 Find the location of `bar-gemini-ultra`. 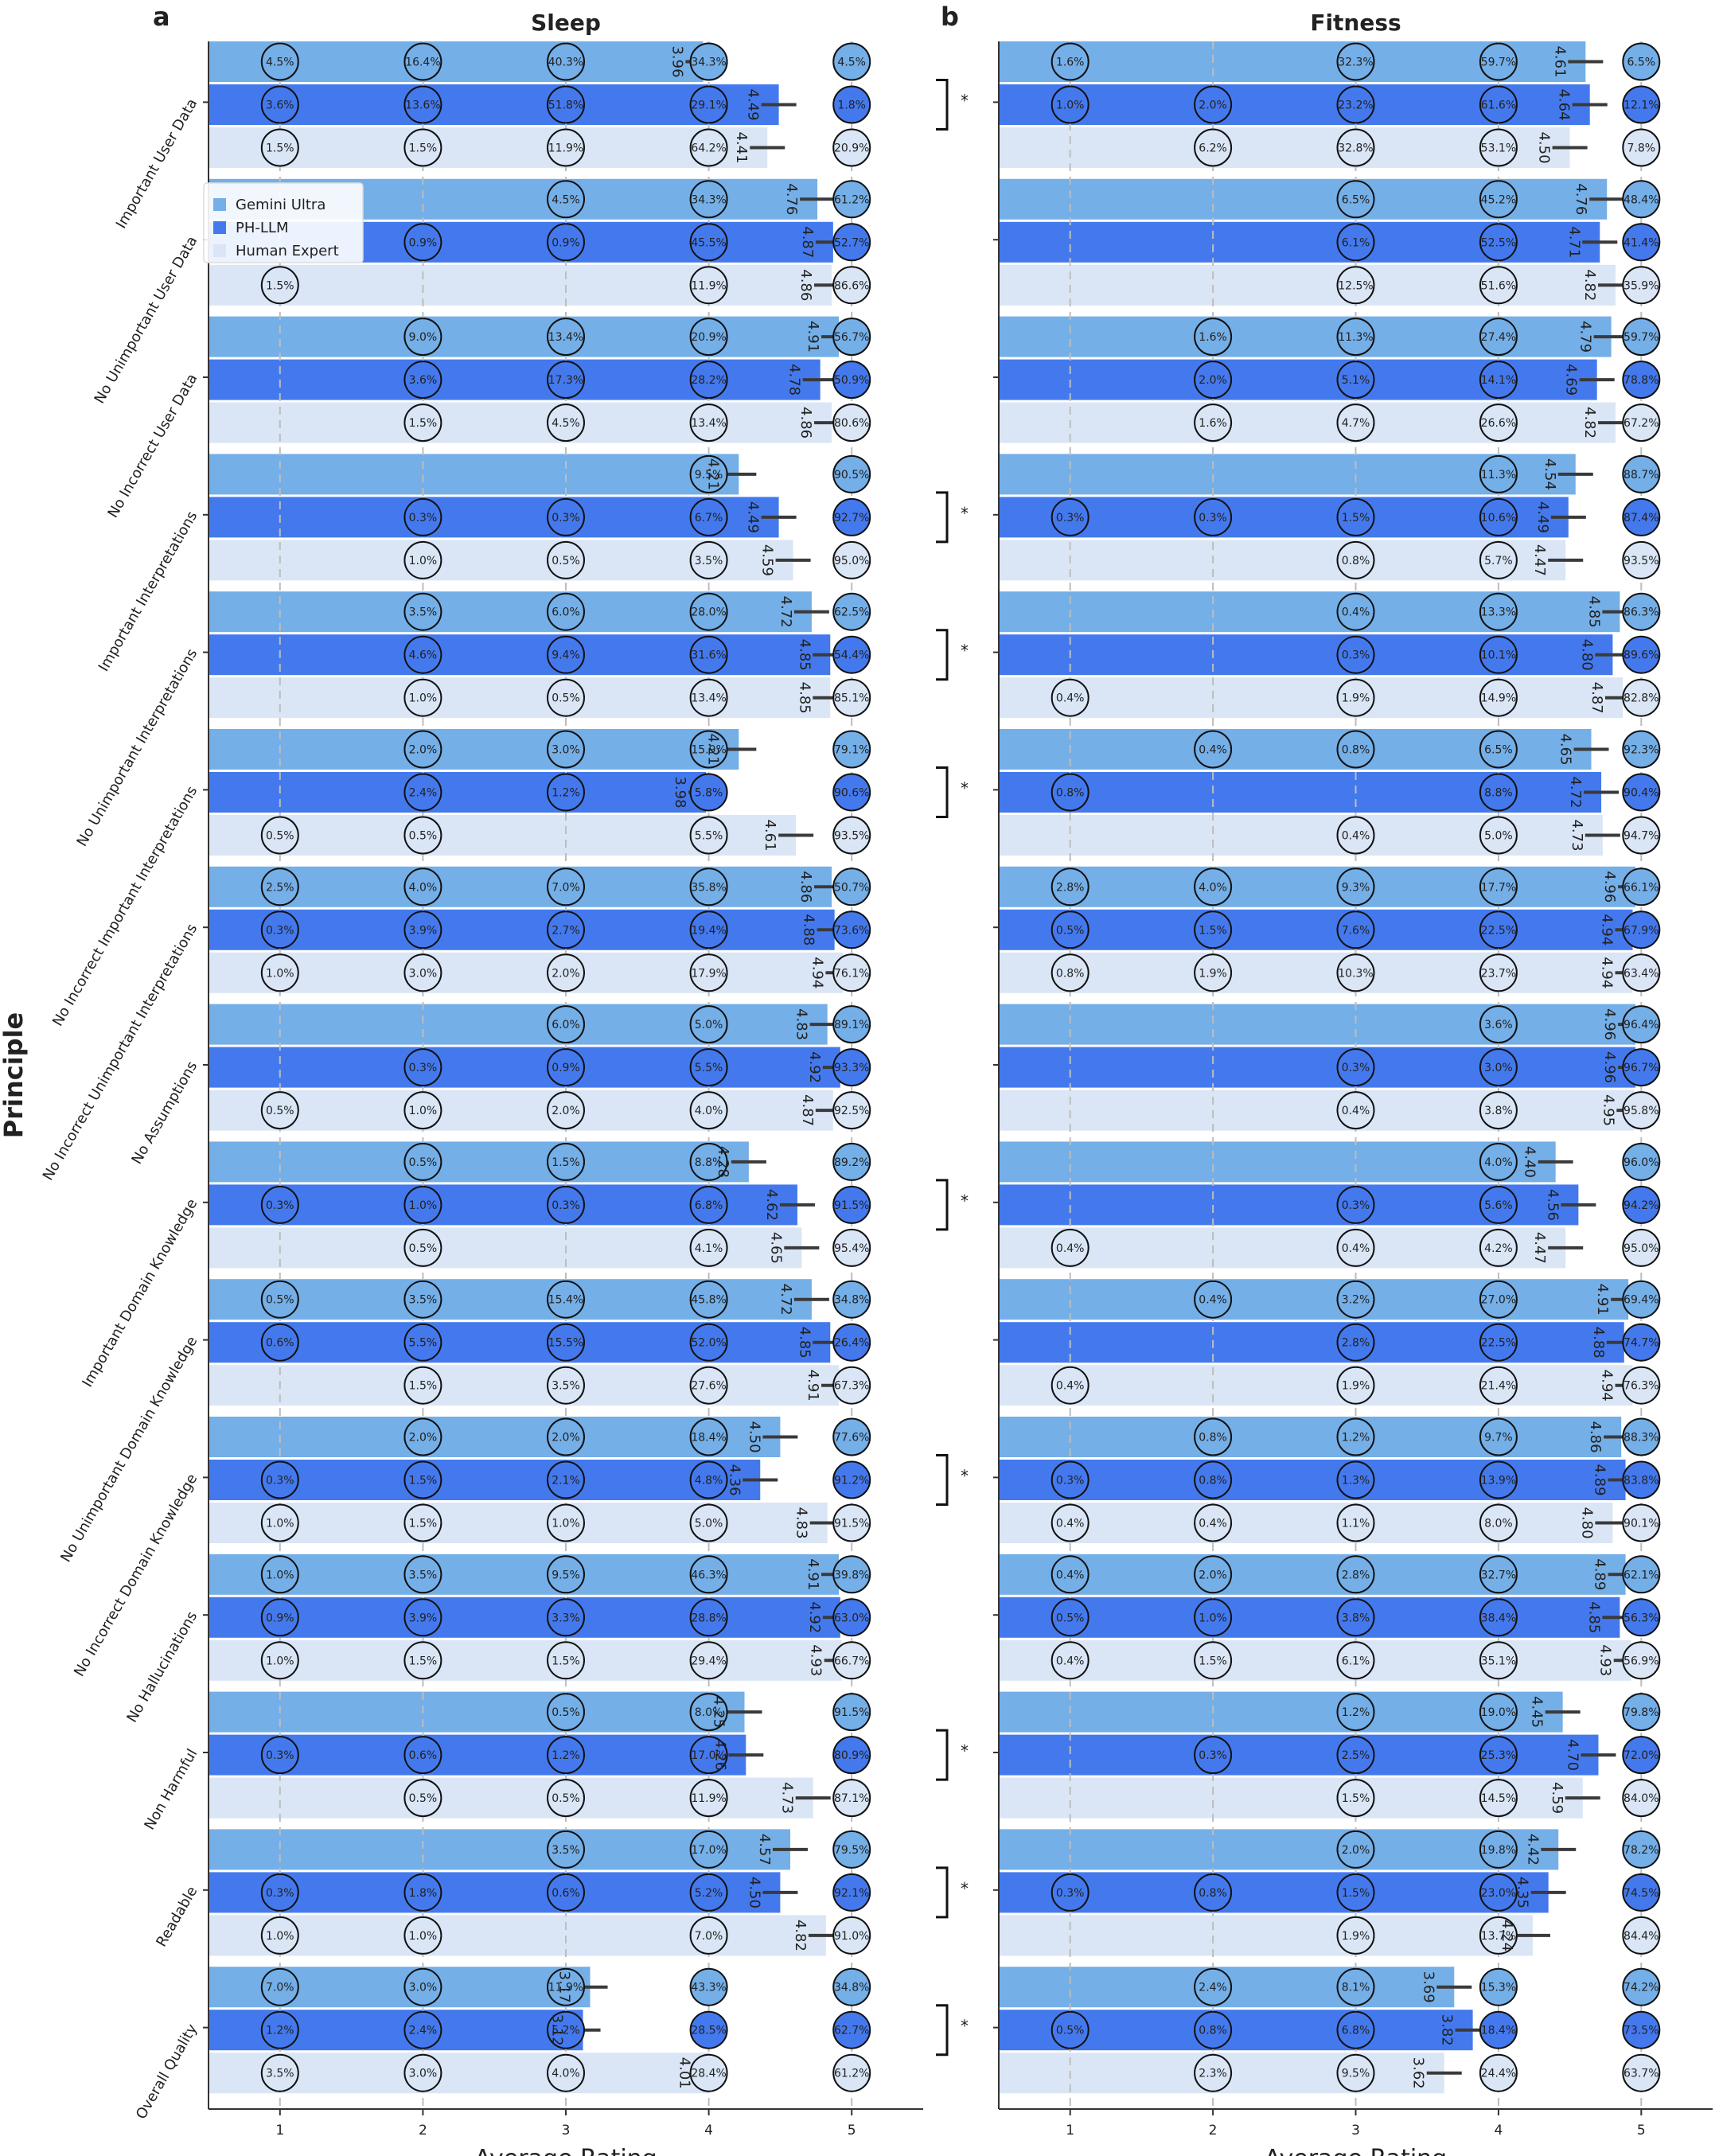

bar-gemini-ultra is located at coordinates (1305, 336).